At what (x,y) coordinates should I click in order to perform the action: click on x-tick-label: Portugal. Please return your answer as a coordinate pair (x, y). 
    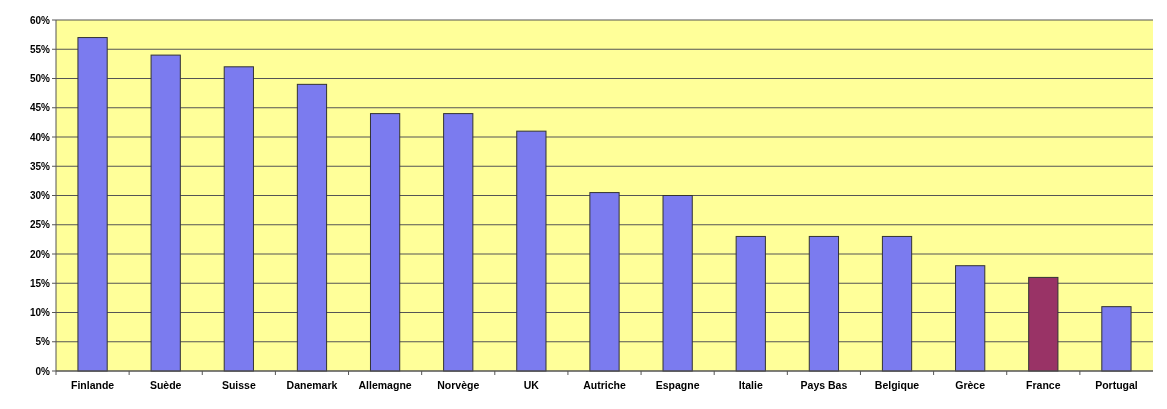
    Looking at the image, I should click on (1116, 385).